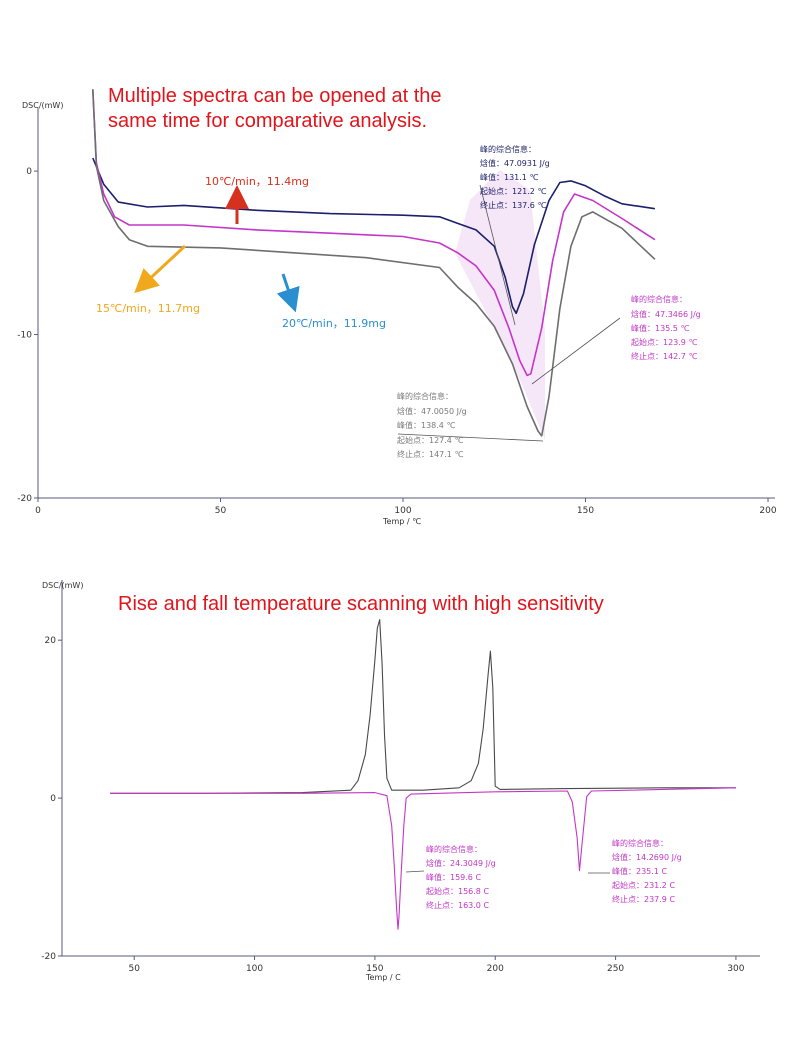 Image resolution: width=800 pixels, height=1055 pixels. What do you see at coordinates (160, 269) in the screenshot?
I see `arrow-15c-min` at bounding box center [160, 269].